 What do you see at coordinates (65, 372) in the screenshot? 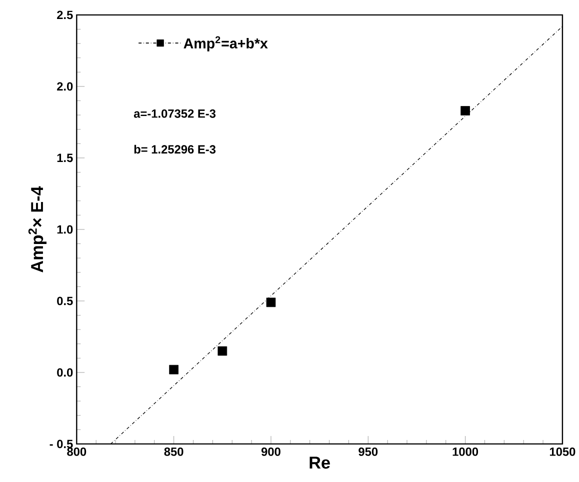
I see `y-tick-label: 0.0` at bounding box center [65, 372].